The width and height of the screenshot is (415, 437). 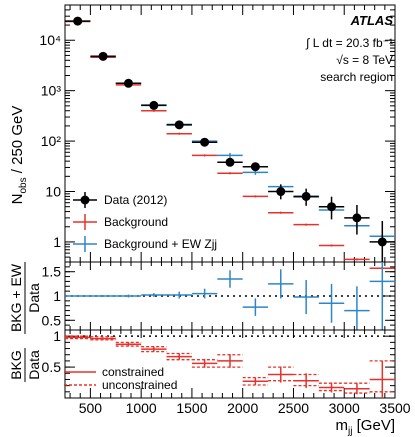 What do you see at coordinates (230, 364) in the screenshot?
I see `ratio-bkg-frame` at bounding box center [230, 364].